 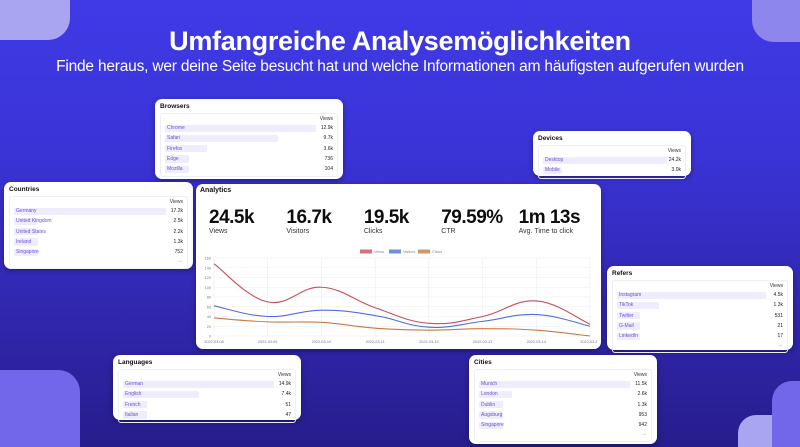 I want to click on list-item: Twitter 531, so click(x=700, y=316).